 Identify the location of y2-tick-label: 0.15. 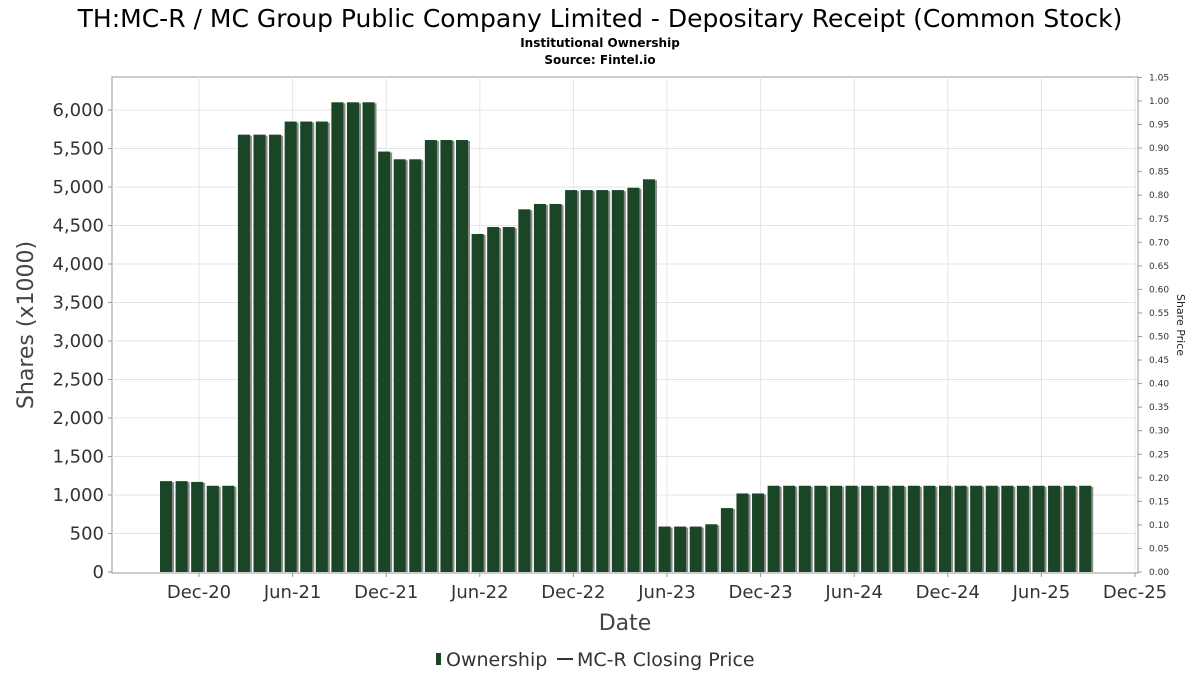
(1159, 502).